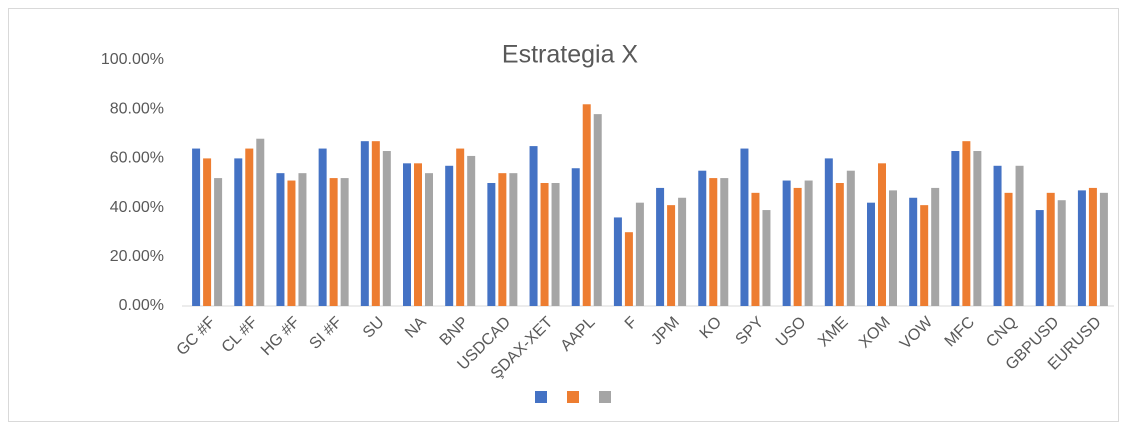 The image size is (1127, 430). Describe the element at coordinates (141, 305) in the screenshot. I see `y-tick-label: 0.00%` at that location.